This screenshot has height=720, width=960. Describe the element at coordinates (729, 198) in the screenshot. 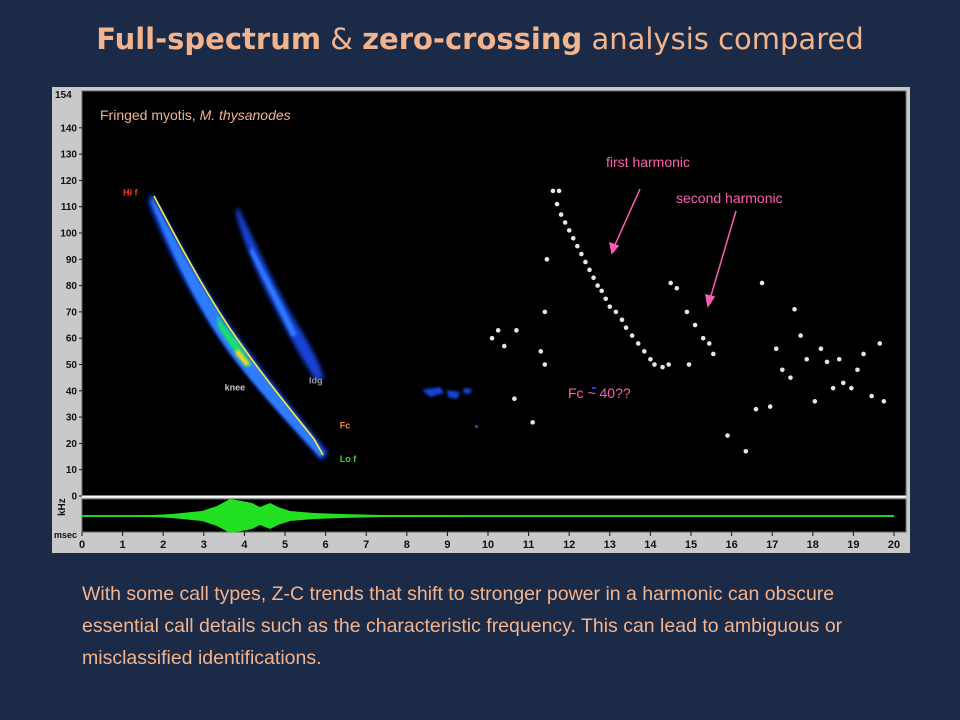

I see `annotation-second-harmonic: second harmonic` at that location.